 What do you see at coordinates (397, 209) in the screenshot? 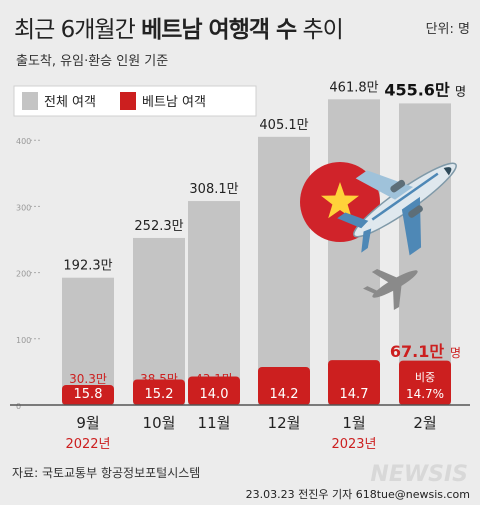
I see `airplane-icon` at bounding box center [397, 209].